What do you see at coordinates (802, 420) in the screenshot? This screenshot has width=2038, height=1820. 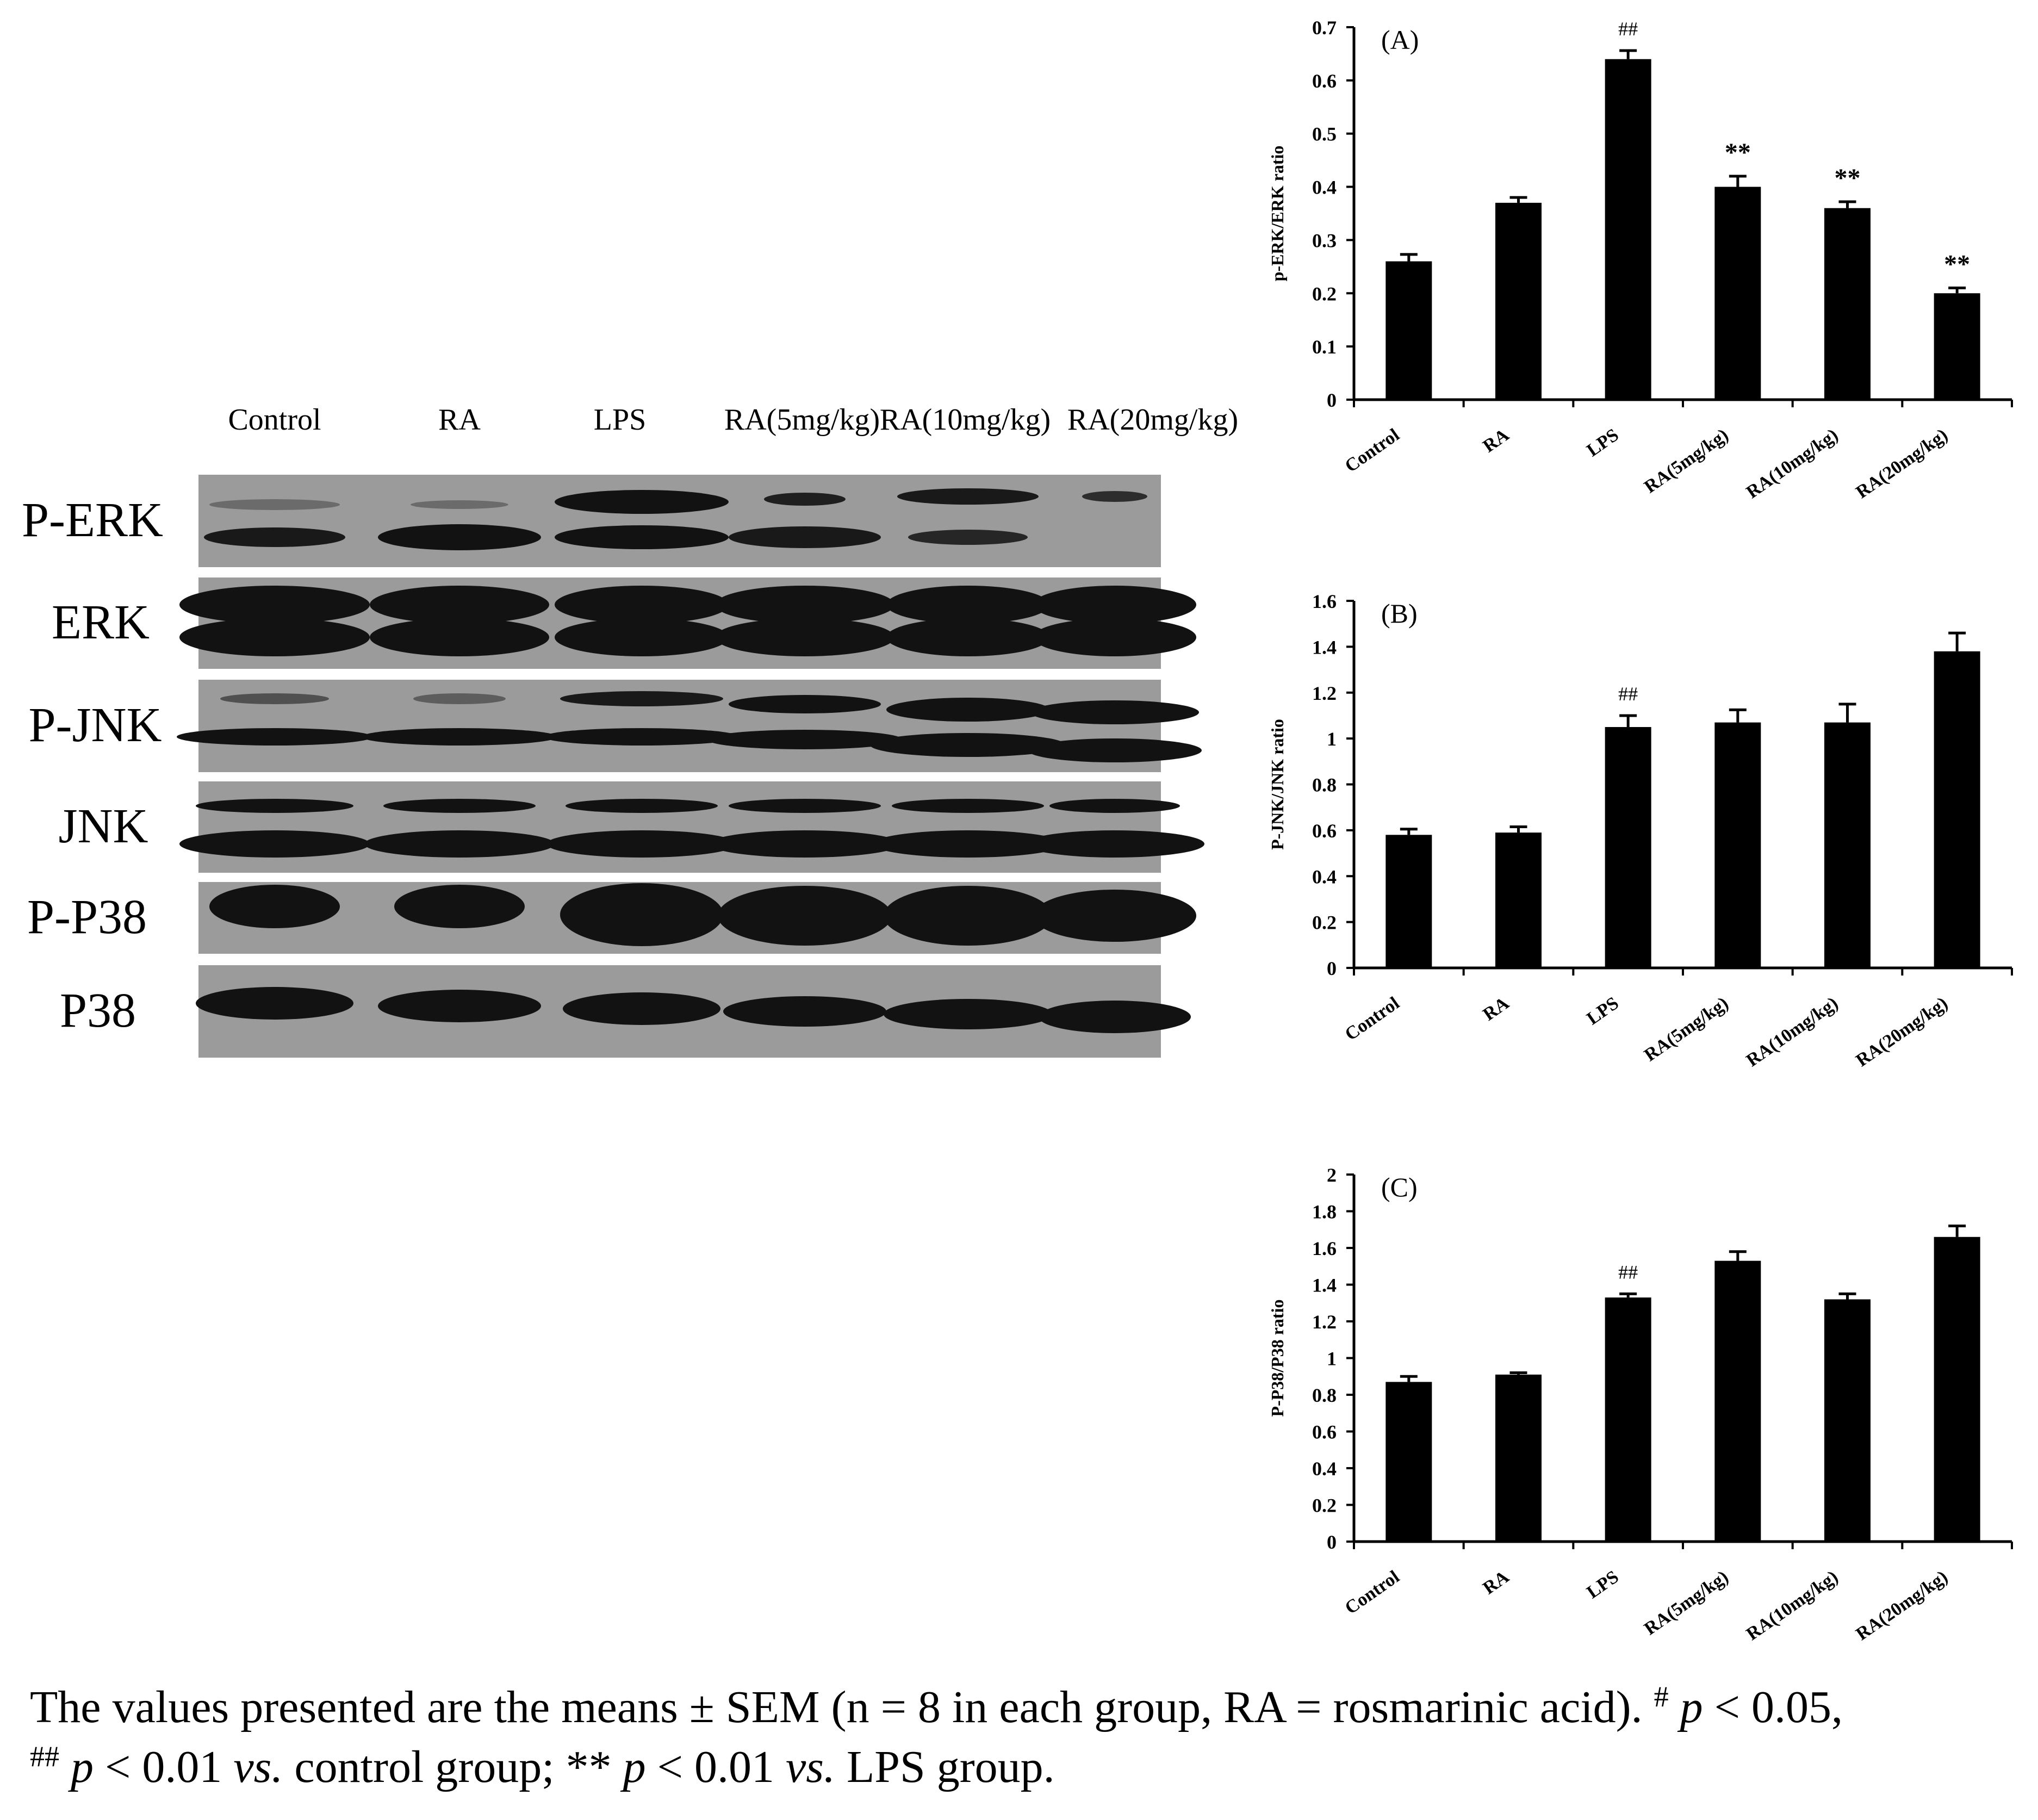 I see `lane-label-ra-5mg-kg: RA(5mg/kg)` at bounding box center [802, 420].